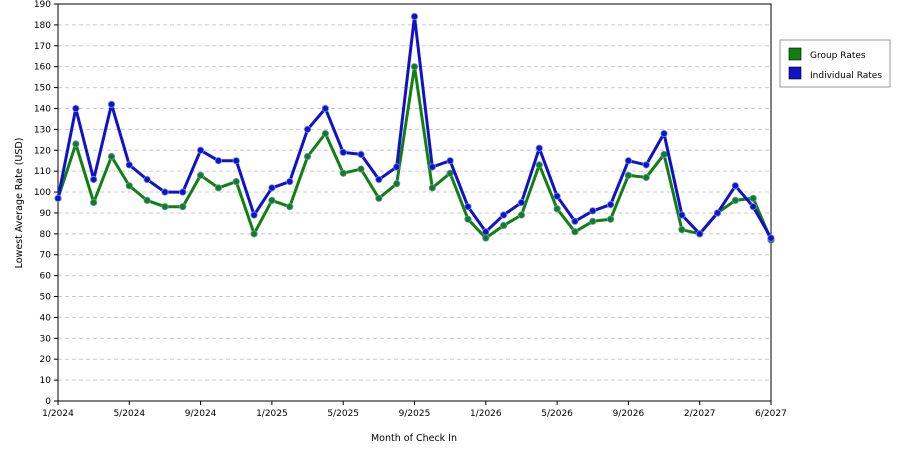 This screenshot has width=900, height=450. I want to click on y-tick-label: 180, so click(42, 26).